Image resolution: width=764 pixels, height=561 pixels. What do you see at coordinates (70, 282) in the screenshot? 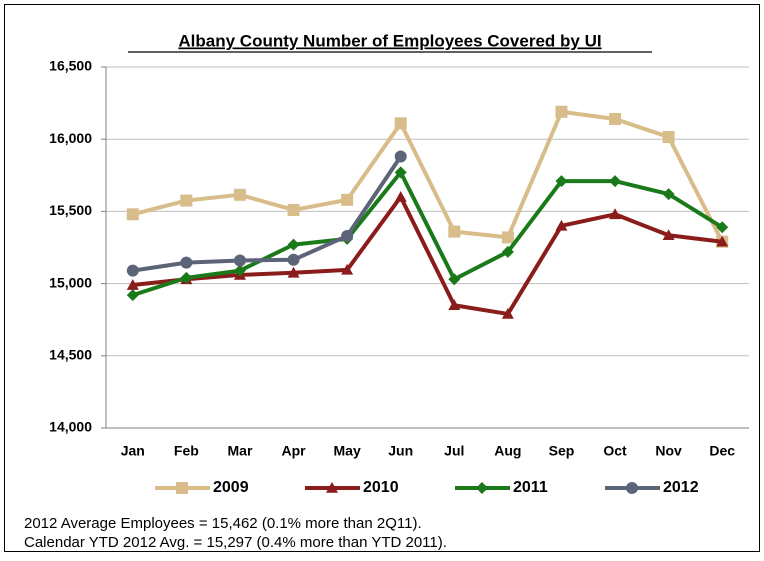
I see `y-tick-label: 15,000` at bounding box center [70, 282].